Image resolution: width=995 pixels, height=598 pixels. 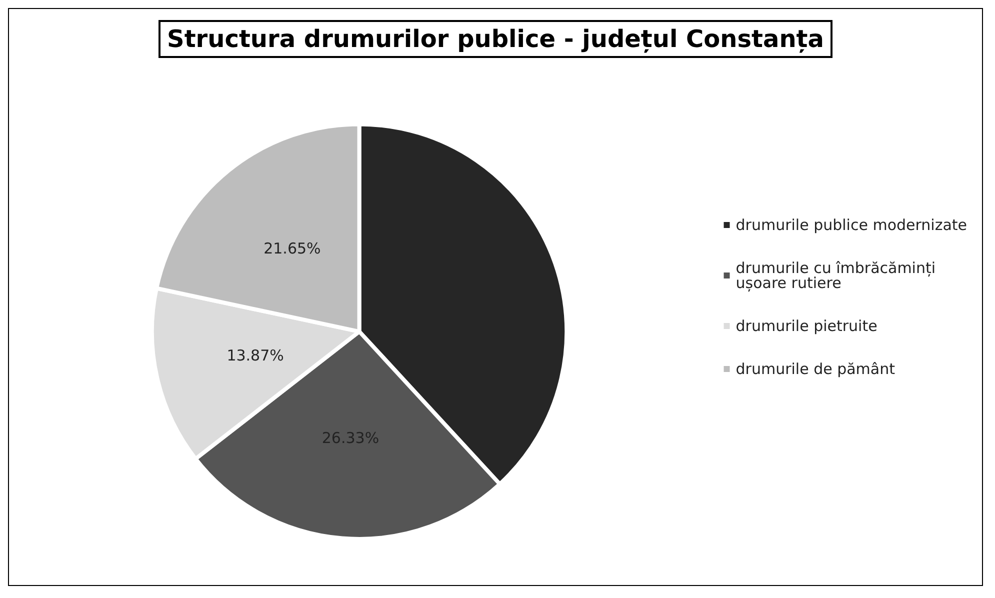 I want to click on data-label: 13.87%, so click(x=255, y=355).